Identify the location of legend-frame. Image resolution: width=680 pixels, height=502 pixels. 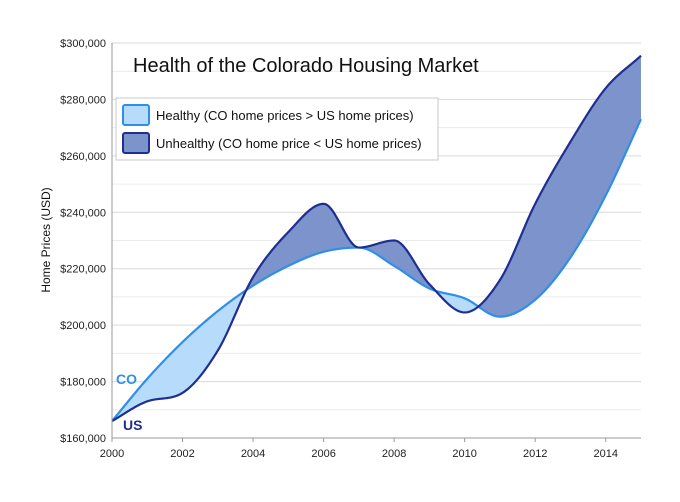
(277, 129).